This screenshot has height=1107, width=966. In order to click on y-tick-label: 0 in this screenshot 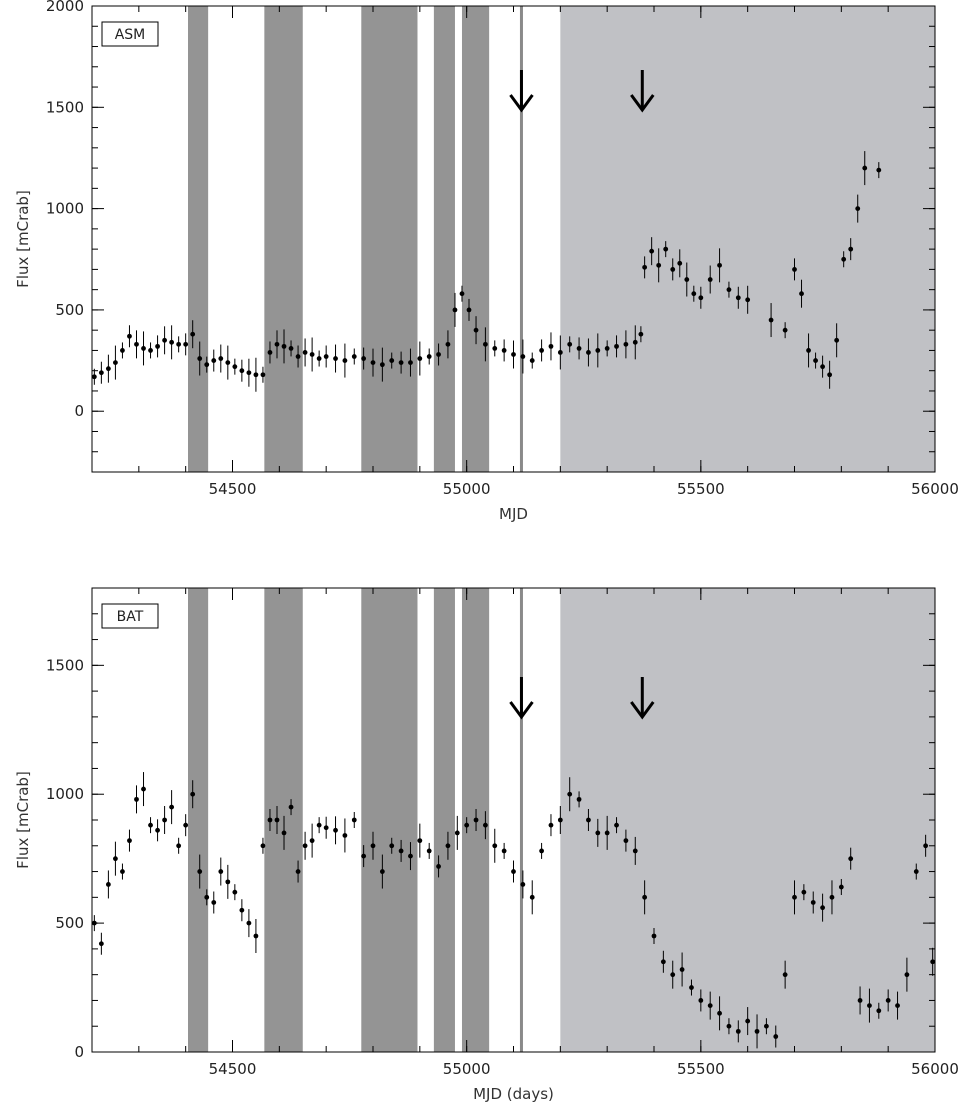, I will do `click(79, 1052)`.